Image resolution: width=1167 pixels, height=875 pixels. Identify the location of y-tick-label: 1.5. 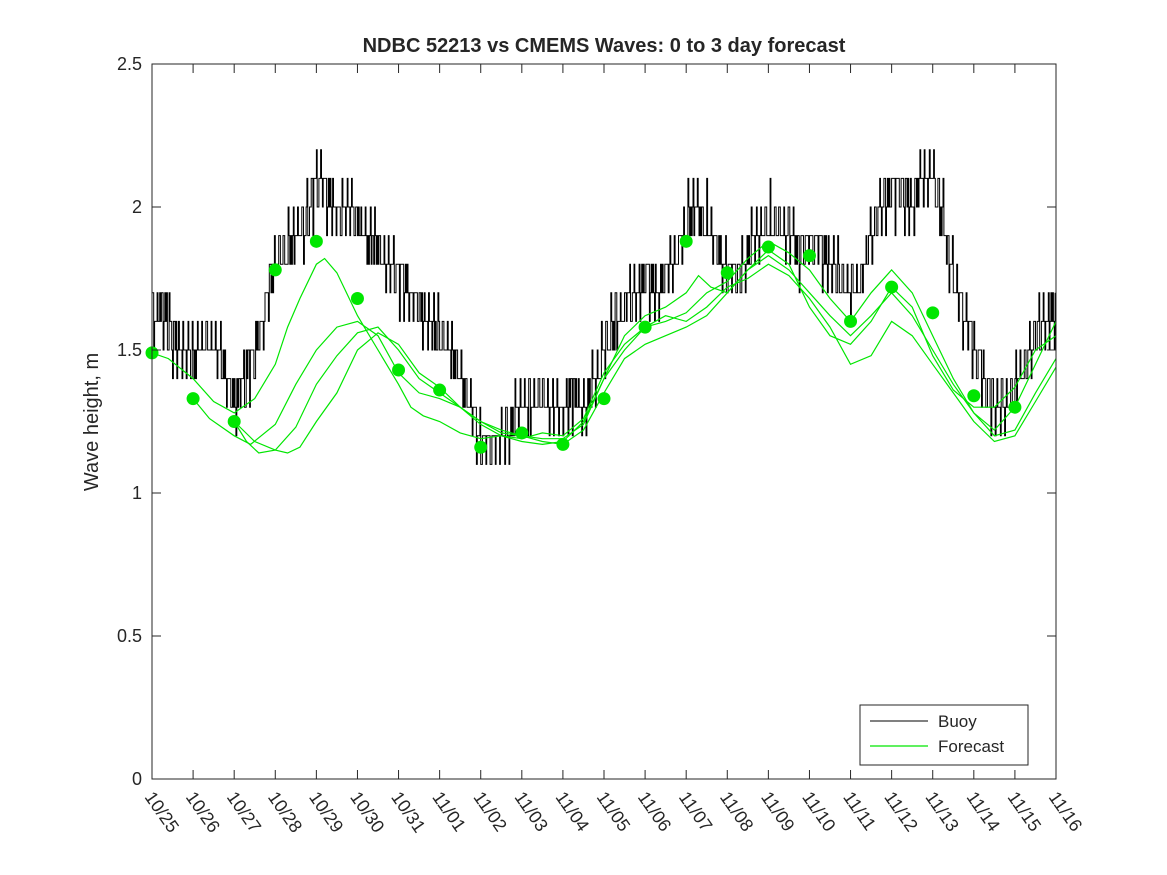
(129, 350).